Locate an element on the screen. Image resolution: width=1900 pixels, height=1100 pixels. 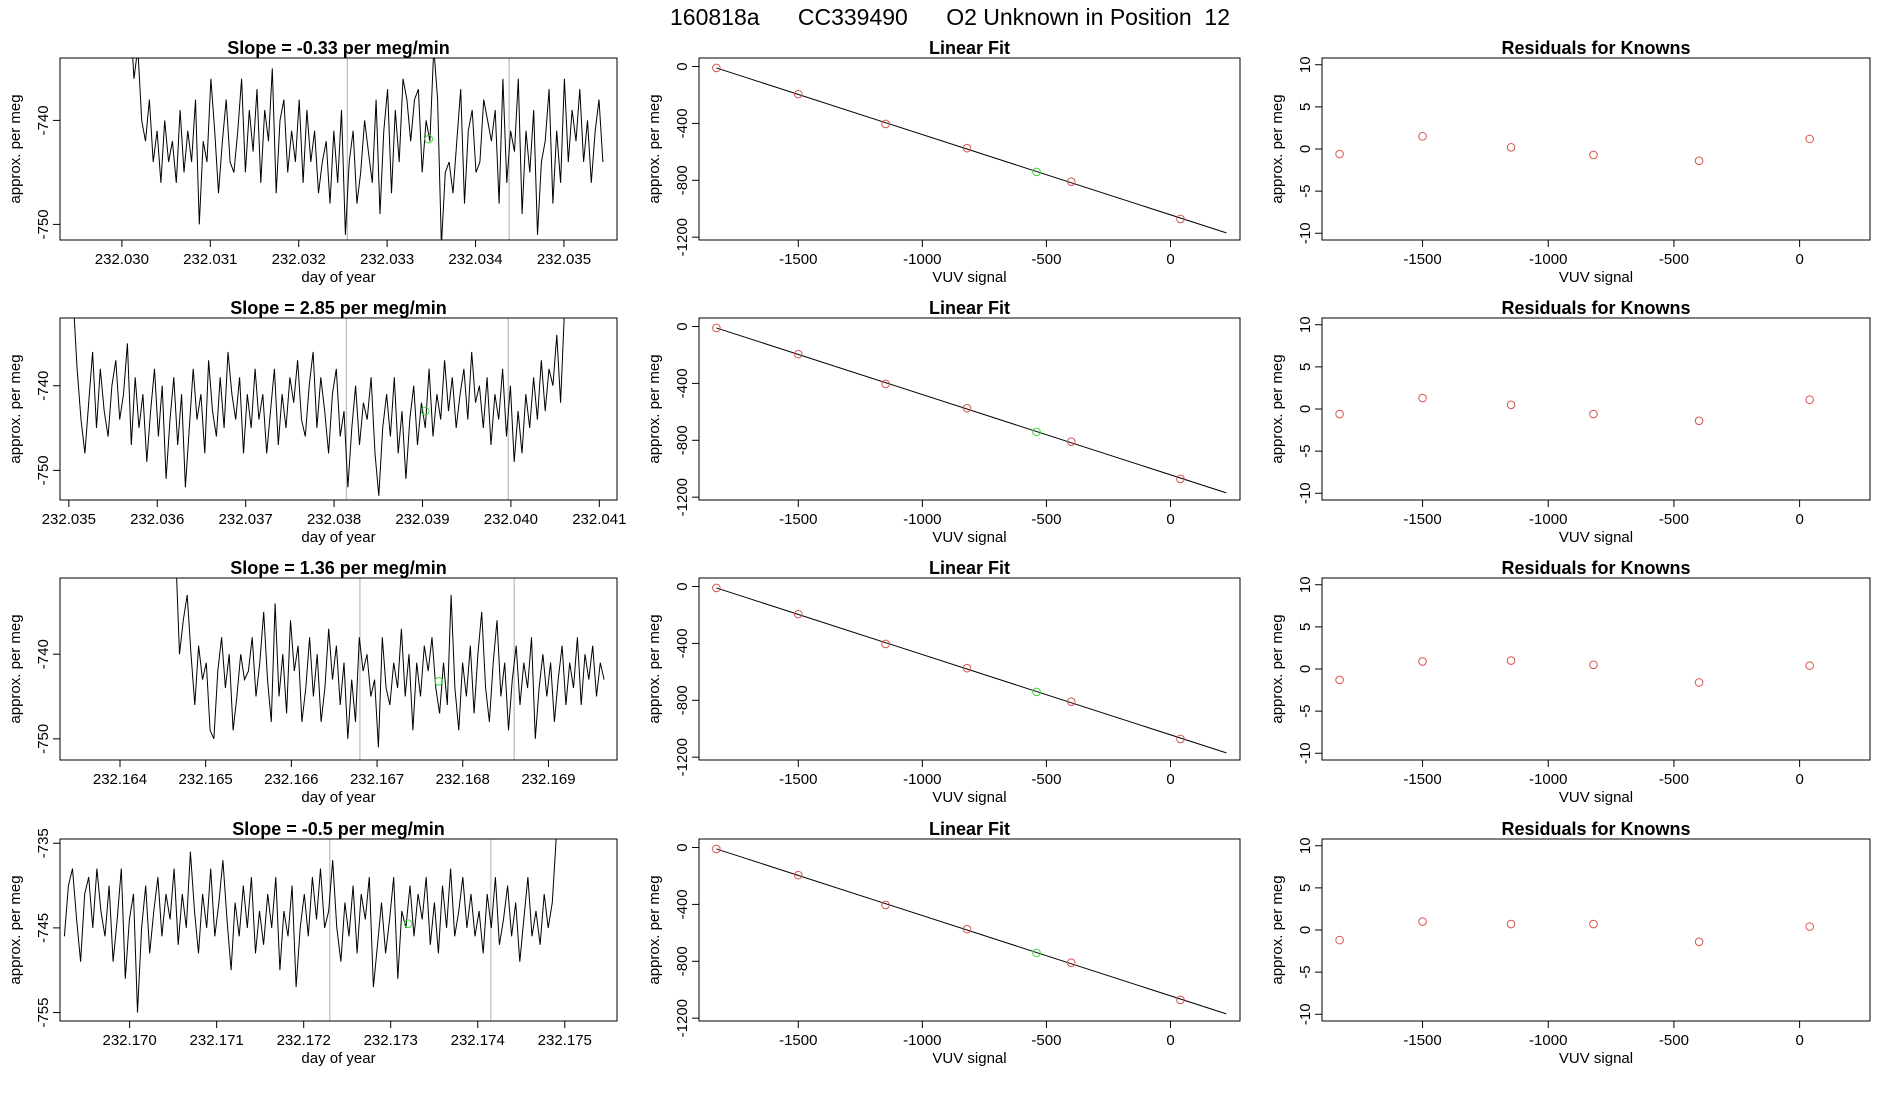
y-tick-label: -745 is located at coordinates (43, 928).